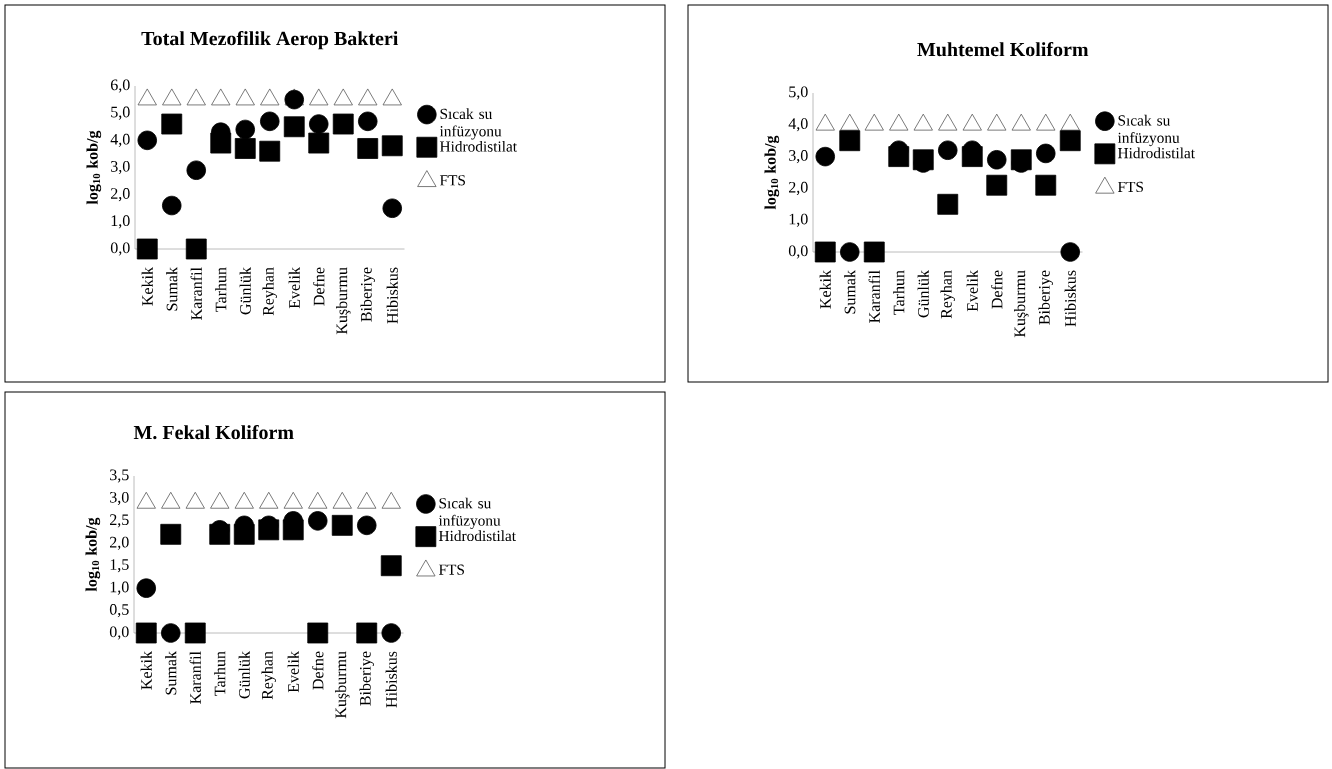 The height and width of the screenshot is (769, 1332). Describe the element at coordinates (119, 566) in the screenshot. I see `y-tick-label: 1,5` at that location.